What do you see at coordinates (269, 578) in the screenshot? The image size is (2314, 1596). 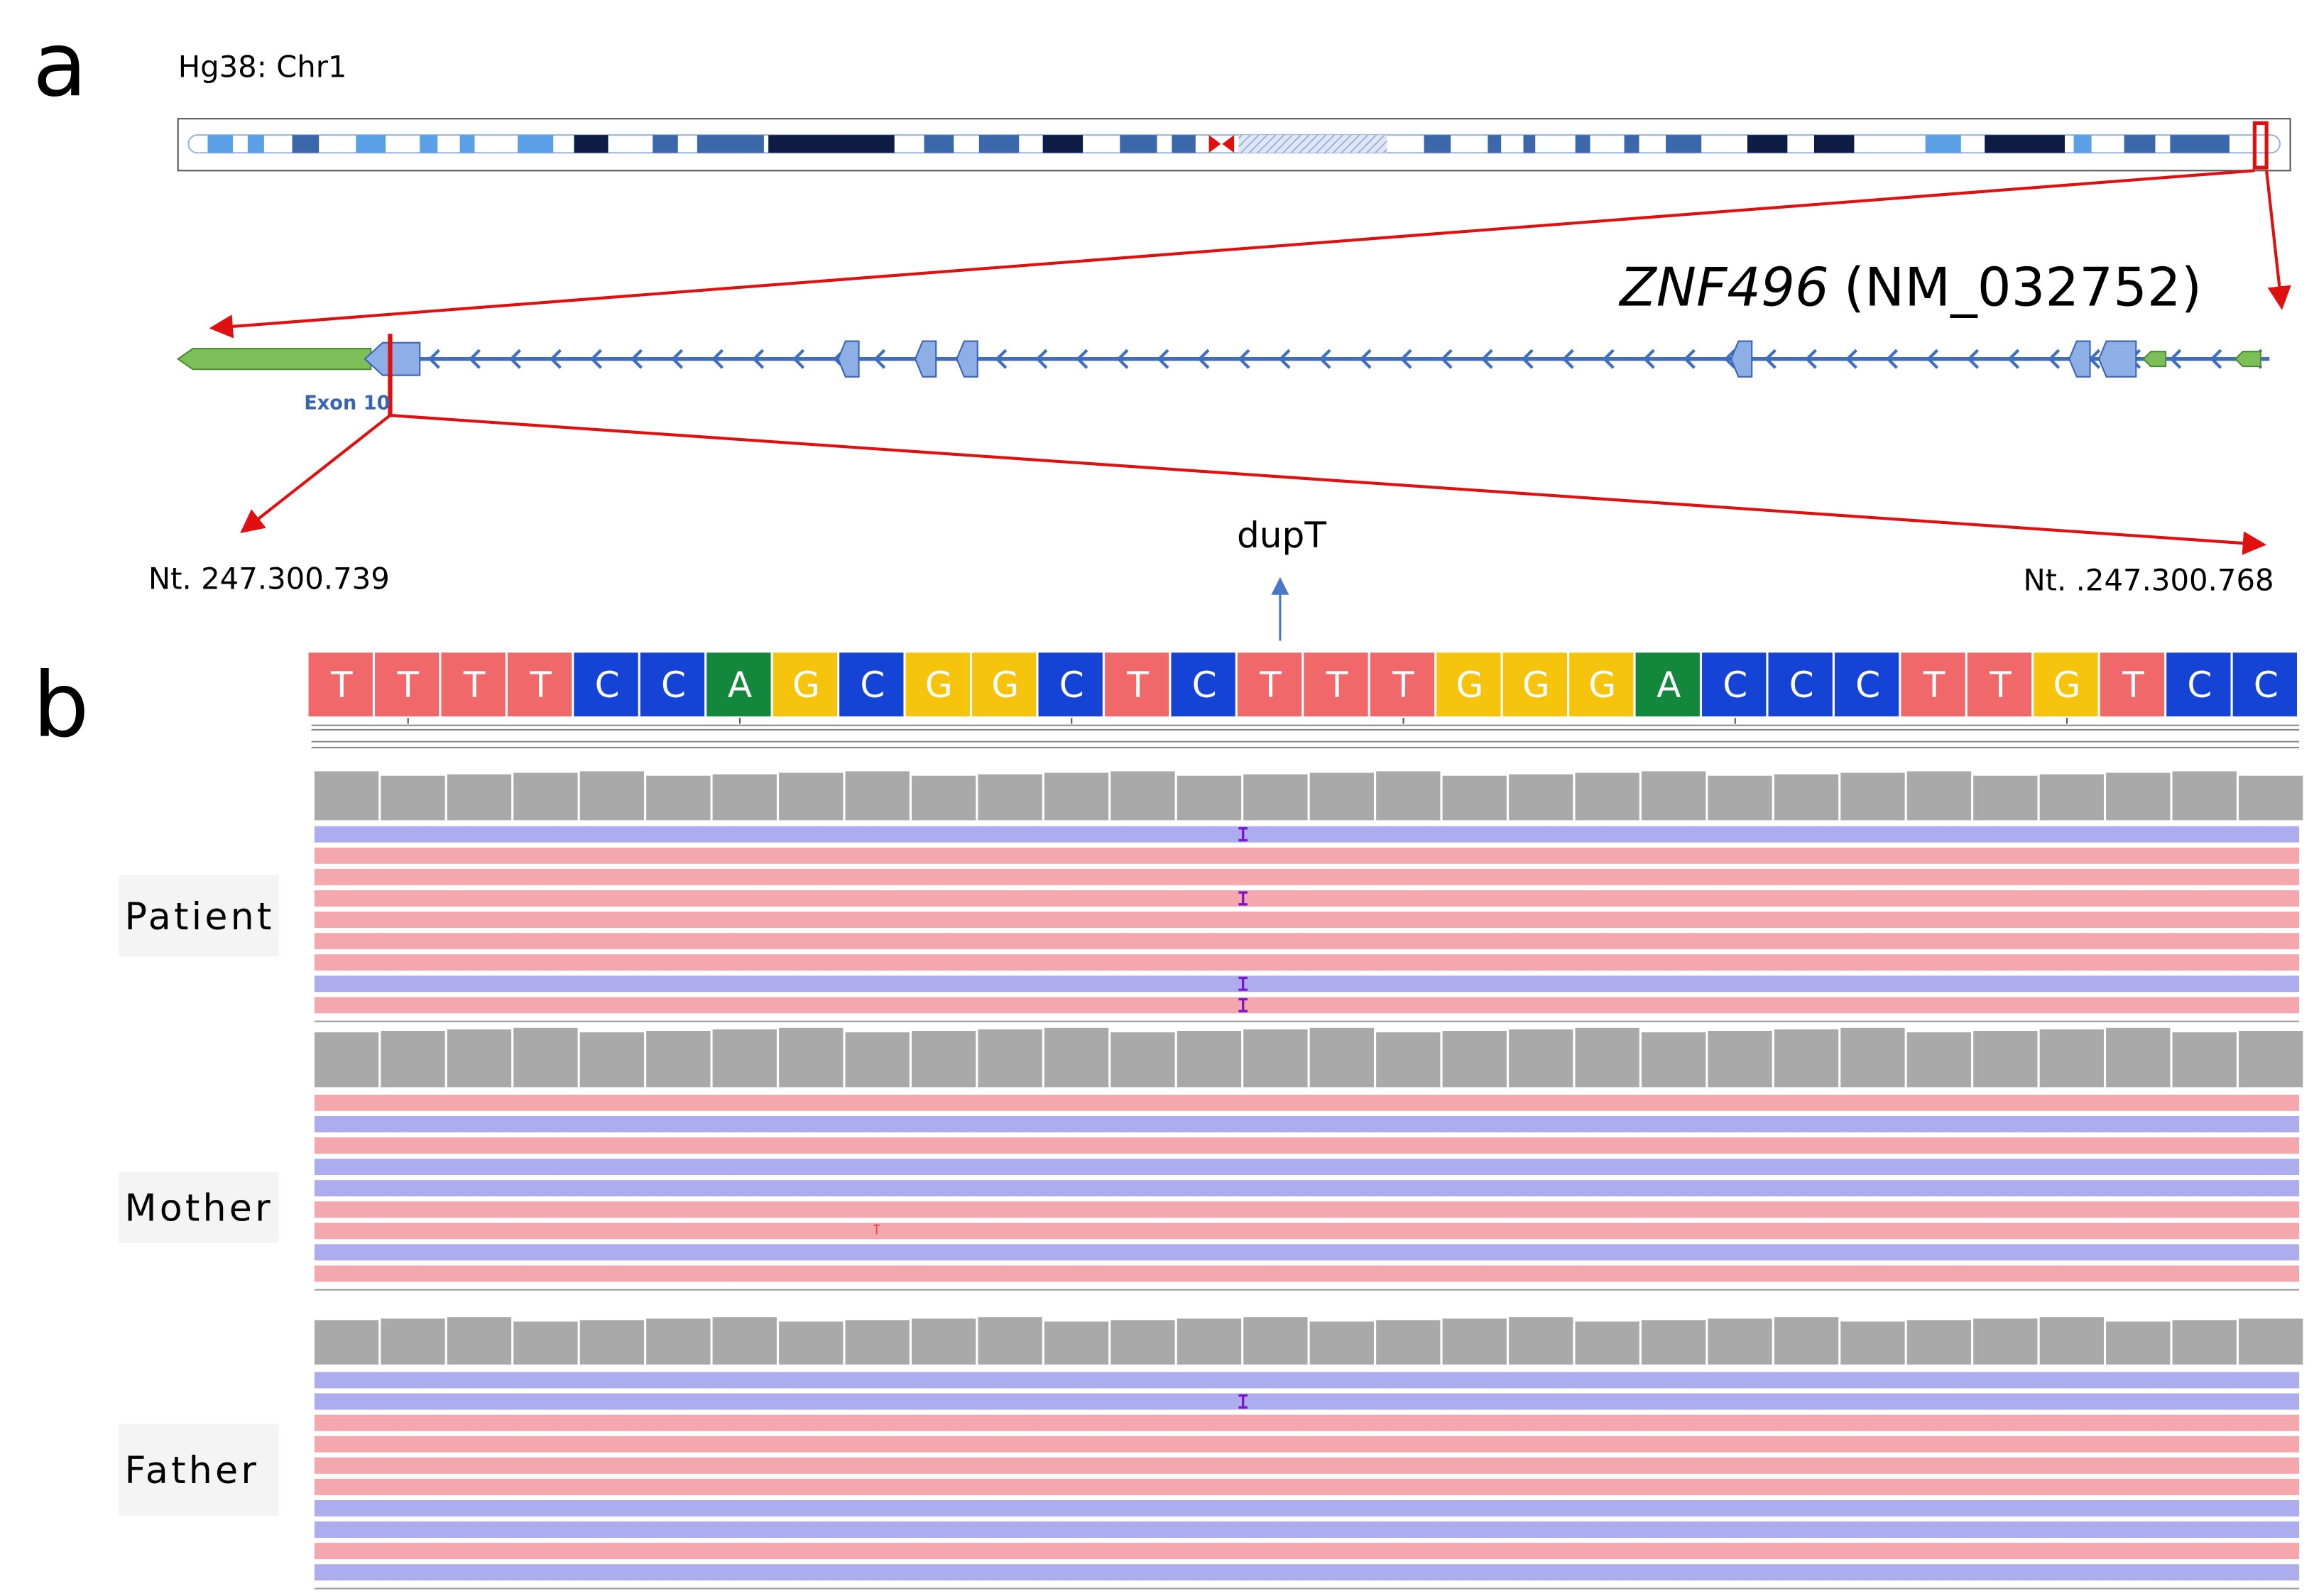 I see `start-coordinate: Nt. 247.300.739` at bounding box center [269, 578].